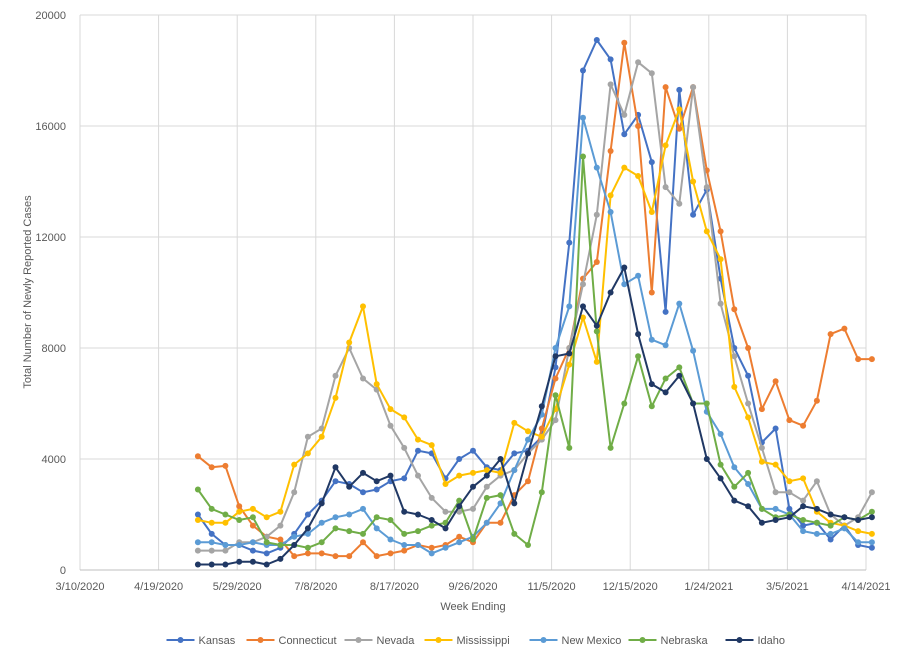 The image size is (911, 661). What do you see at coordinates (54, 460) in the screenshot?
I see `y-tick-label: 4000` at bounding box center [54, 460].